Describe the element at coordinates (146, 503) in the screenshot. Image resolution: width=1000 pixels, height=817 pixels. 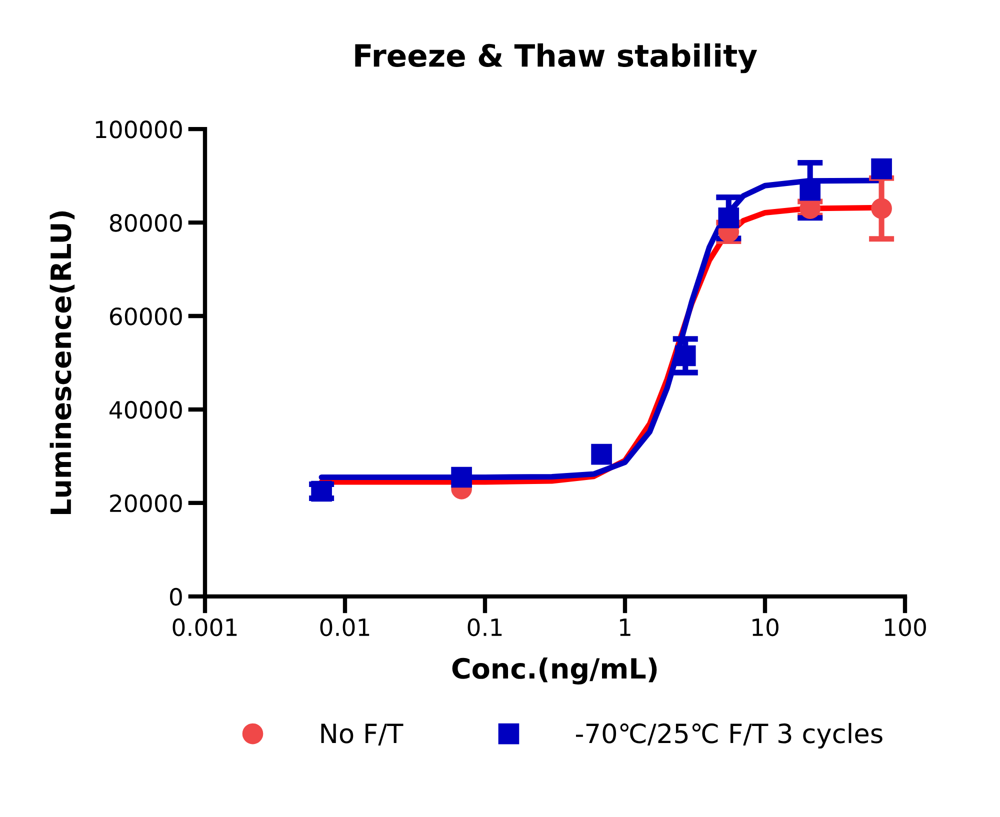
I see `y-tick-label: 20000` at that location.